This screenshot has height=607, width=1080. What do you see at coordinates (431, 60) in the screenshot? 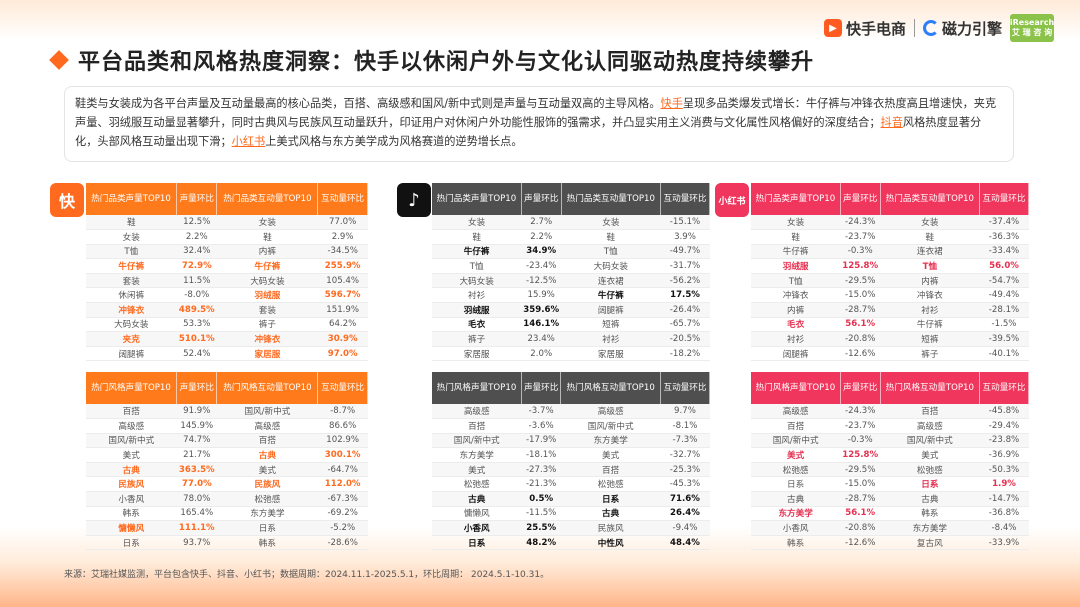
I see `title-row: 平台品类和风格热度洞察：快手以休闲户外与文化认同驱动热度持续攀升` at bounding box center [431, 60].